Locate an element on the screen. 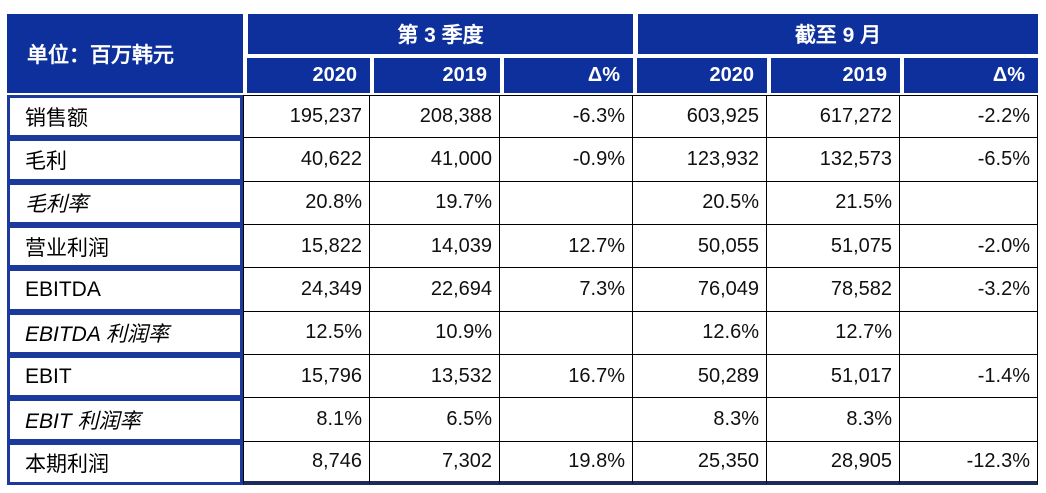 This screenshot has height=493, width=1046. data-cell: 16.7% is located at coordinates (566, 376).